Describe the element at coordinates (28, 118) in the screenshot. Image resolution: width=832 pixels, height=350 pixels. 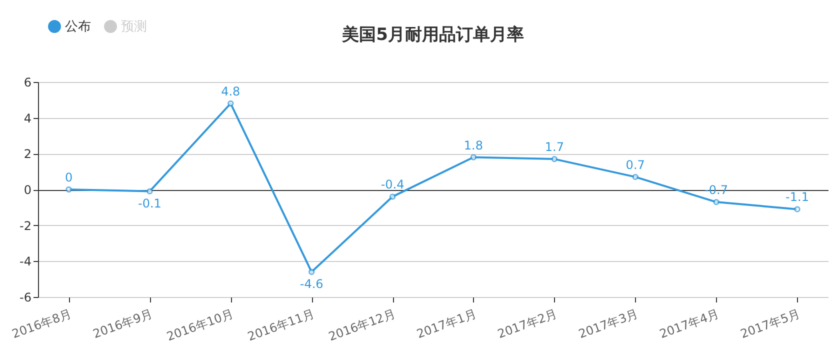
I see `y-tick-label: 4` at that location.